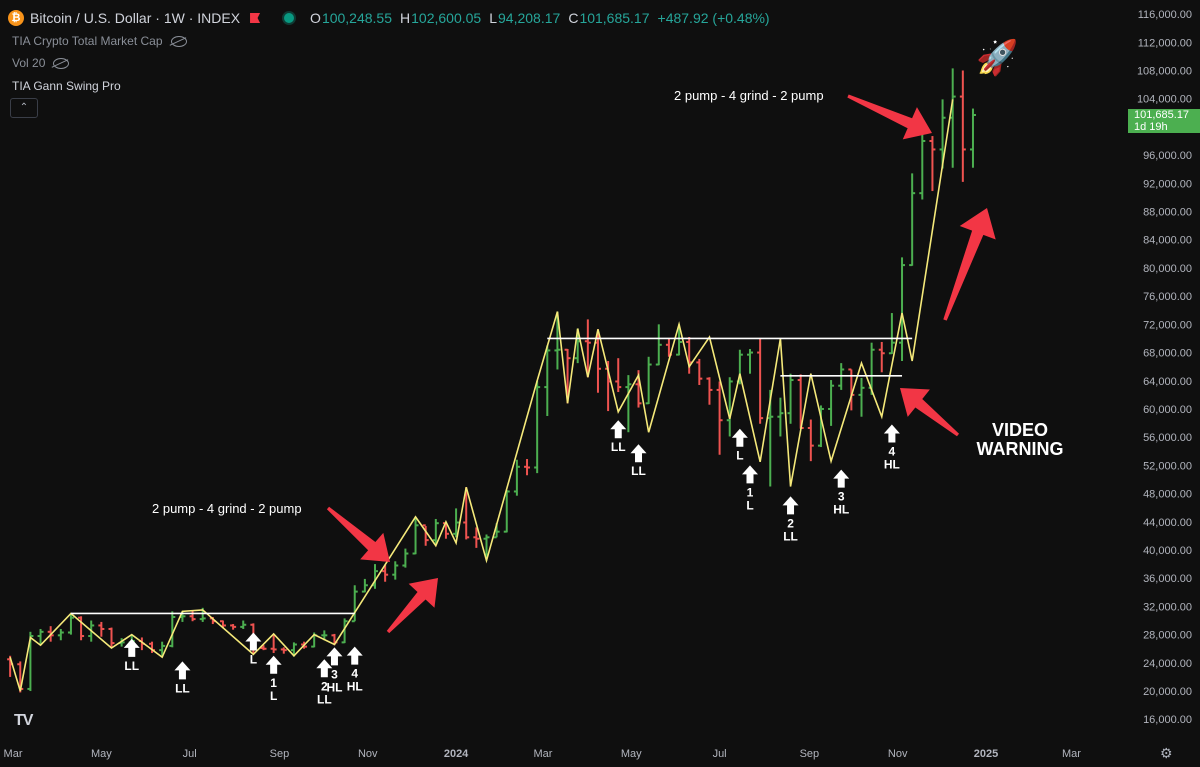 The width and height of the screenshot is (1200, 767). Describe the element at coordinates (749, 95) in the screenshot. I see `pattern-note-right: 2 pump - 4 grind - 2 pump` at that location.